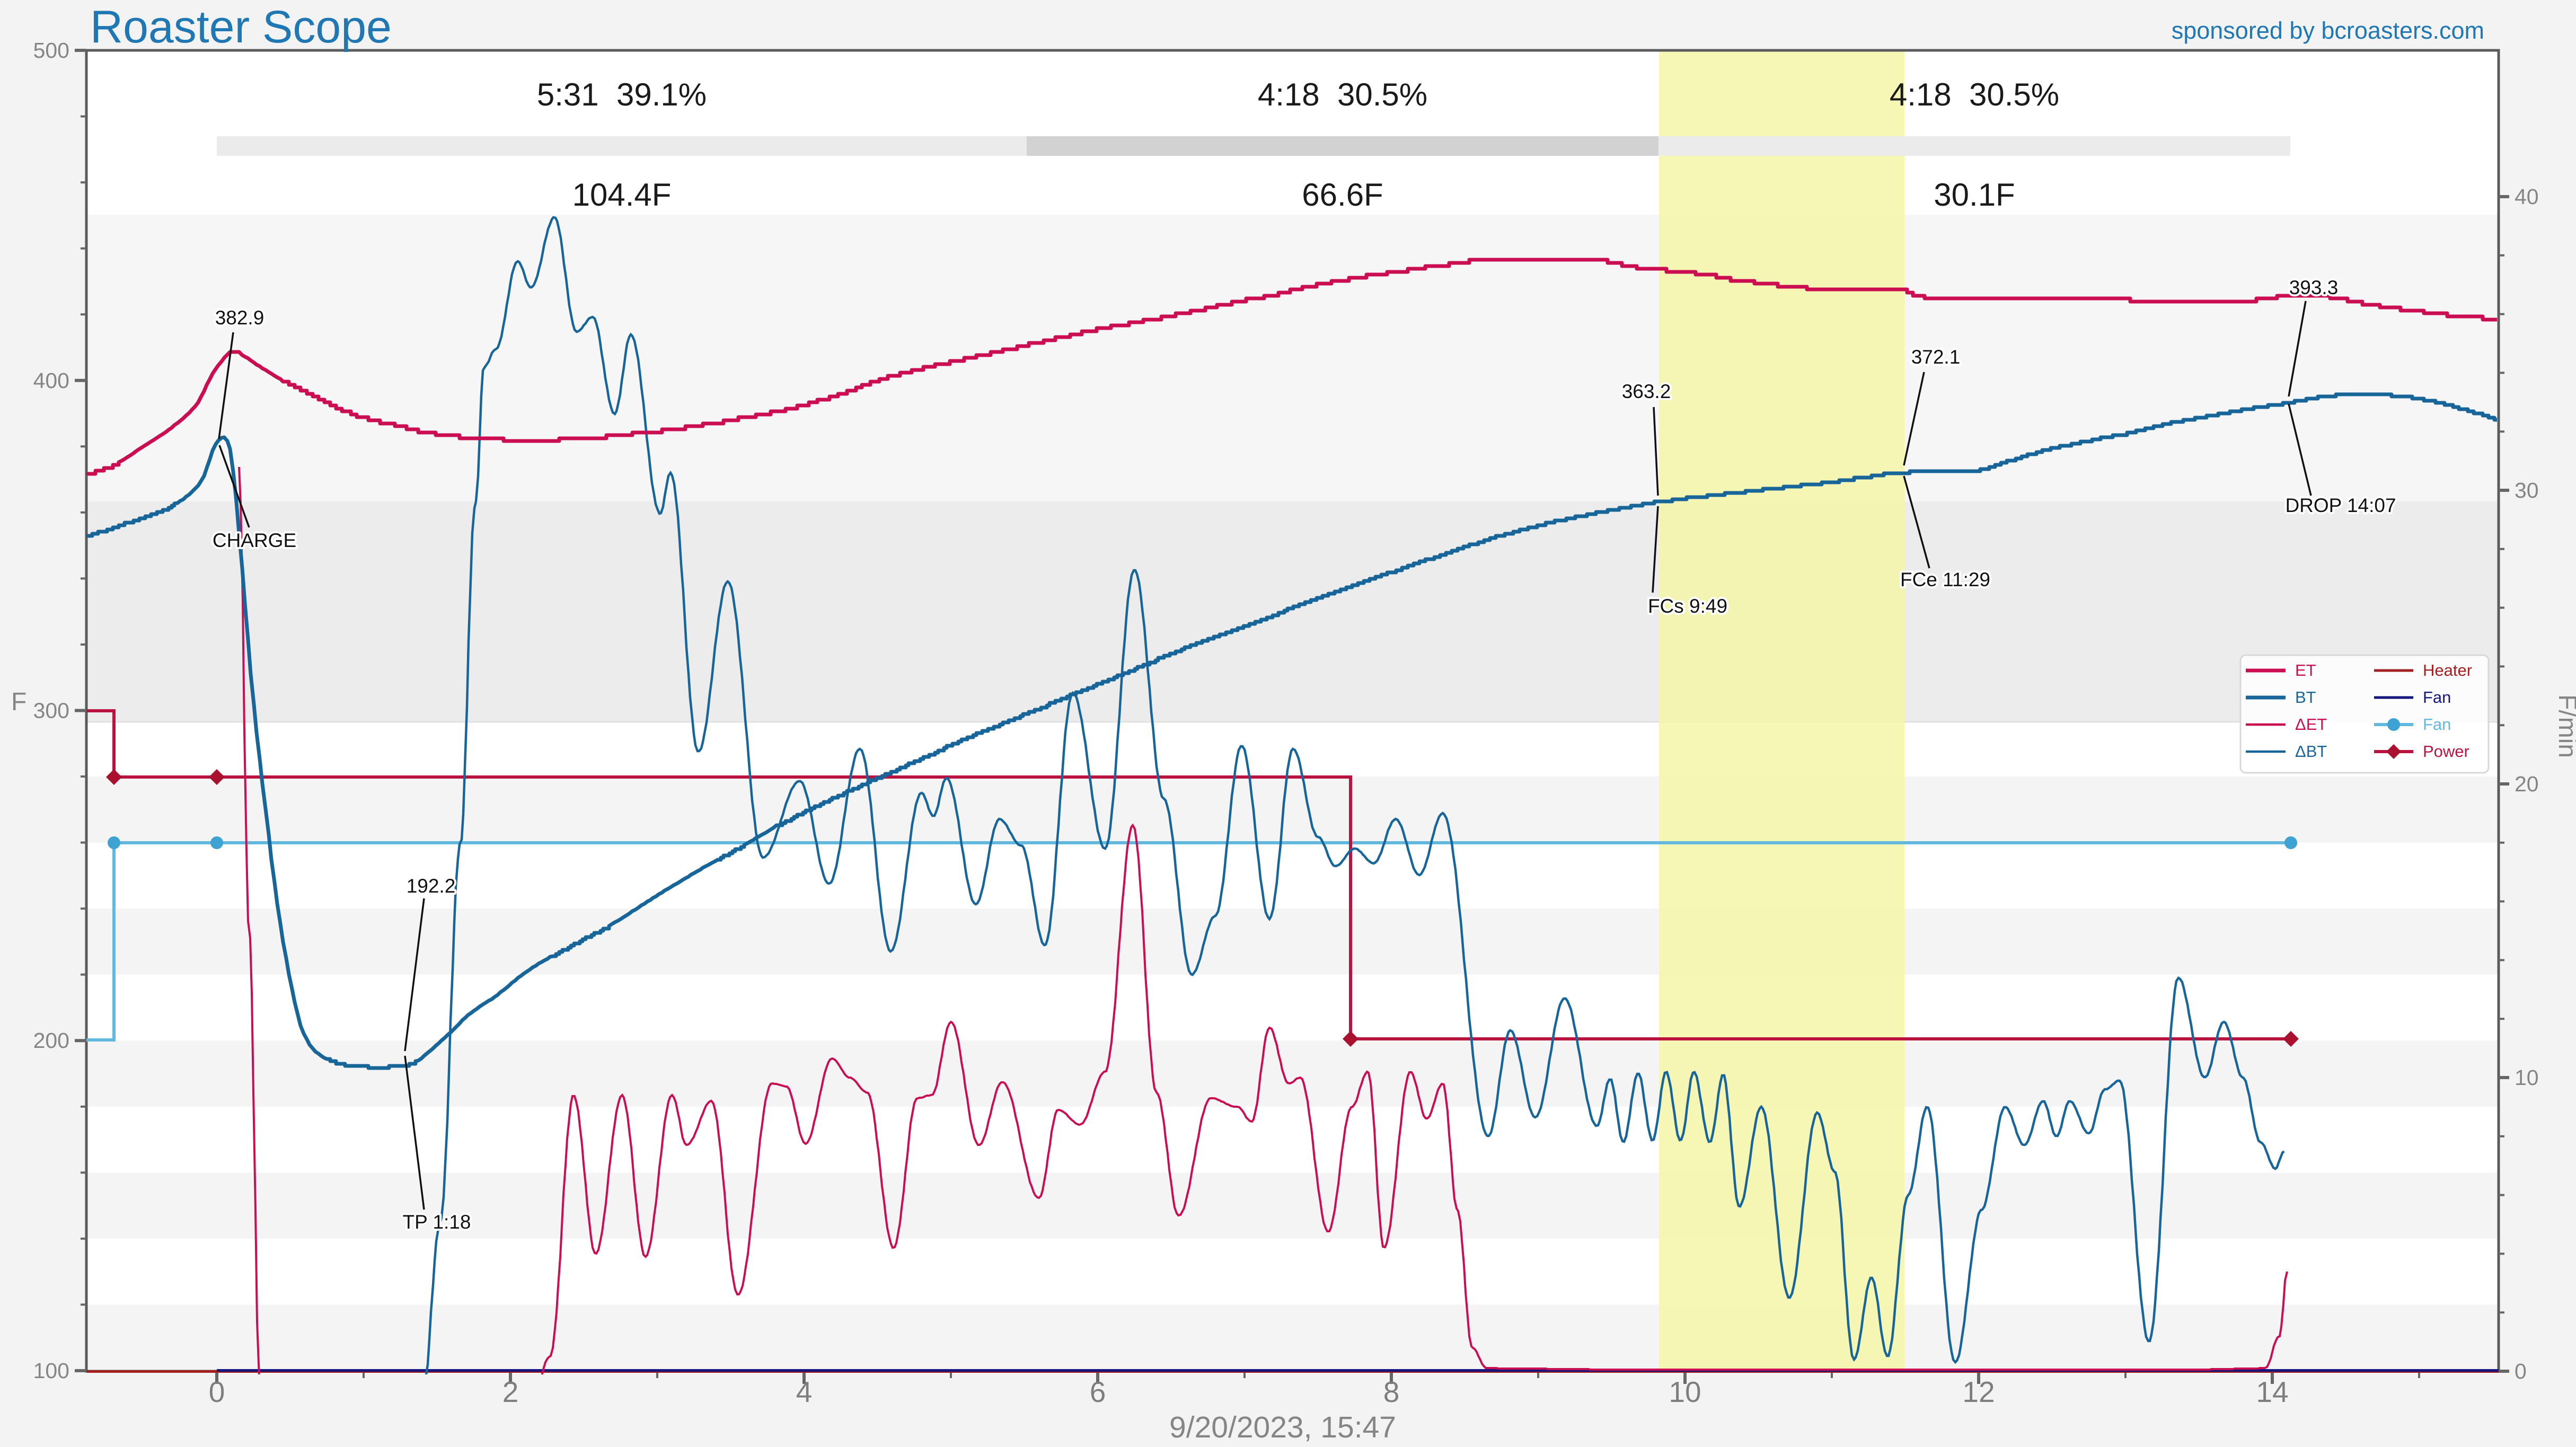 The image size is (2576, 1447). What do you see at coordinates (1936, 357) in the screenshot?
I see `svg-text: 372.1` at bounding box center [1936, 357].